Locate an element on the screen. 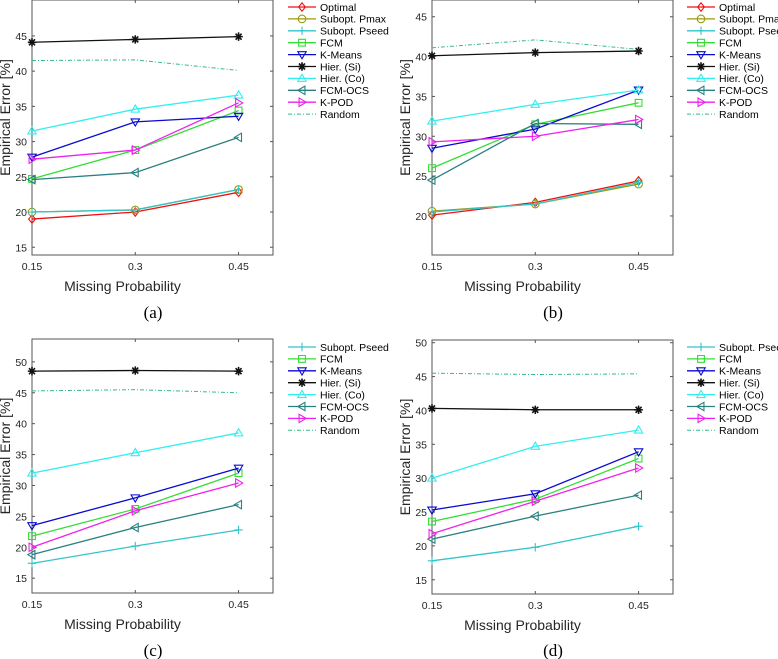  legend-label: Optimal is located at coordinates (737, 8).